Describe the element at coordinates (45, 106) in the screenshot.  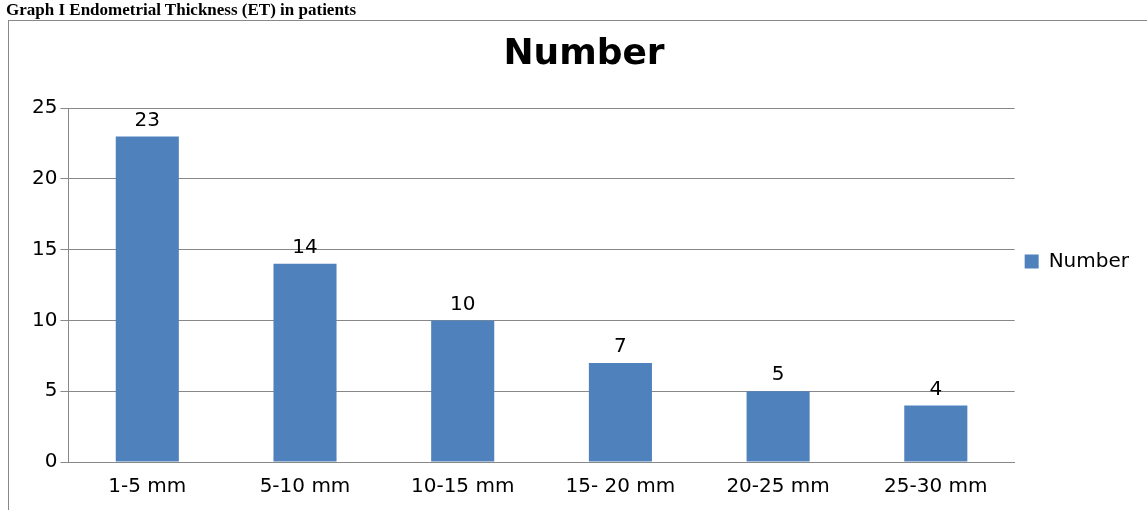
I see `y-tick-label: 25` at that location.